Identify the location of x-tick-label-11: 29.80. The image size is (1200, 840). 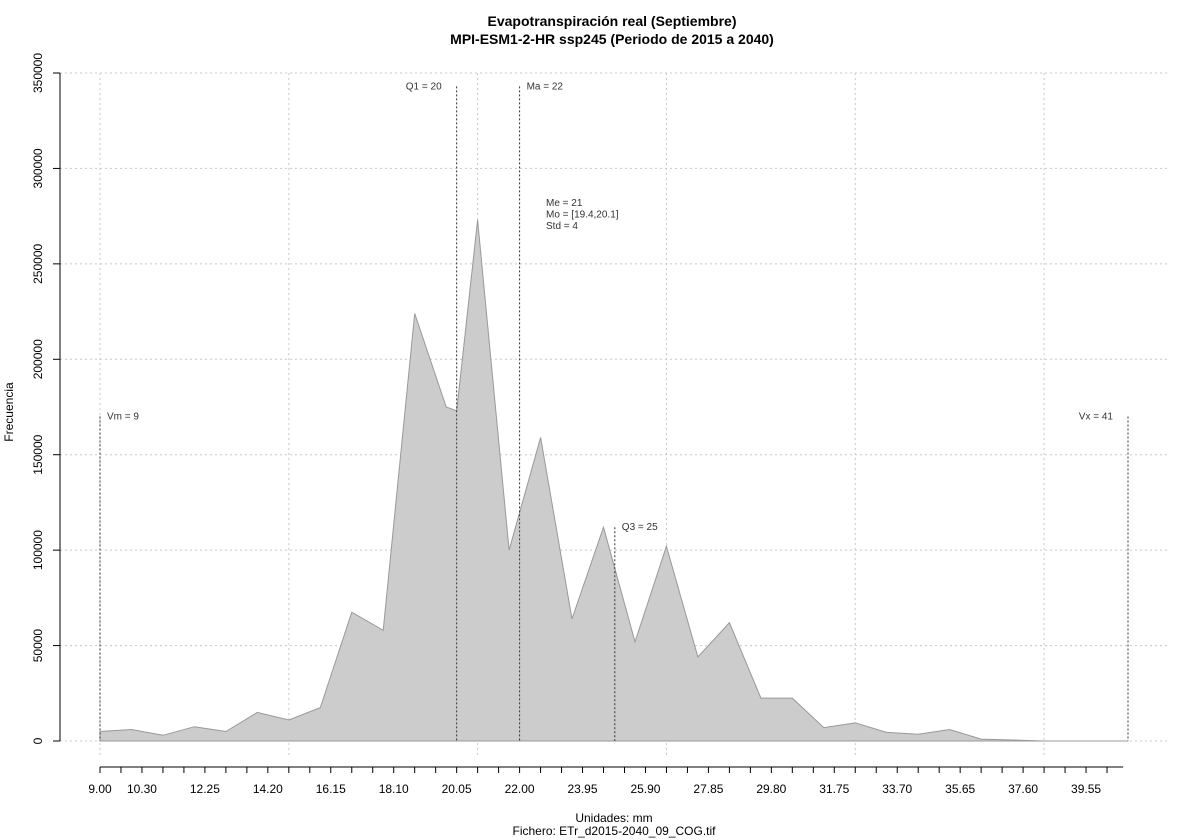
(771, 789).